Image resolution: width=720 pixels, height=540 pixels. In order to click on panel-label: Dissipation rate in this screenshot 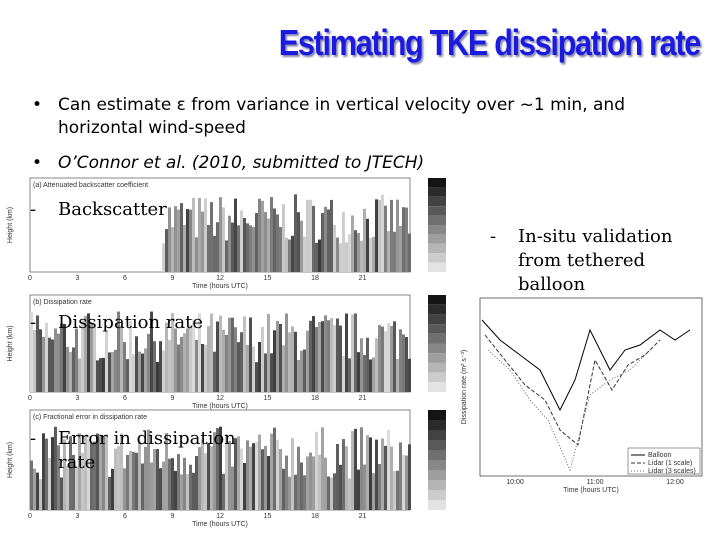, I will do `click(144, 323)`.